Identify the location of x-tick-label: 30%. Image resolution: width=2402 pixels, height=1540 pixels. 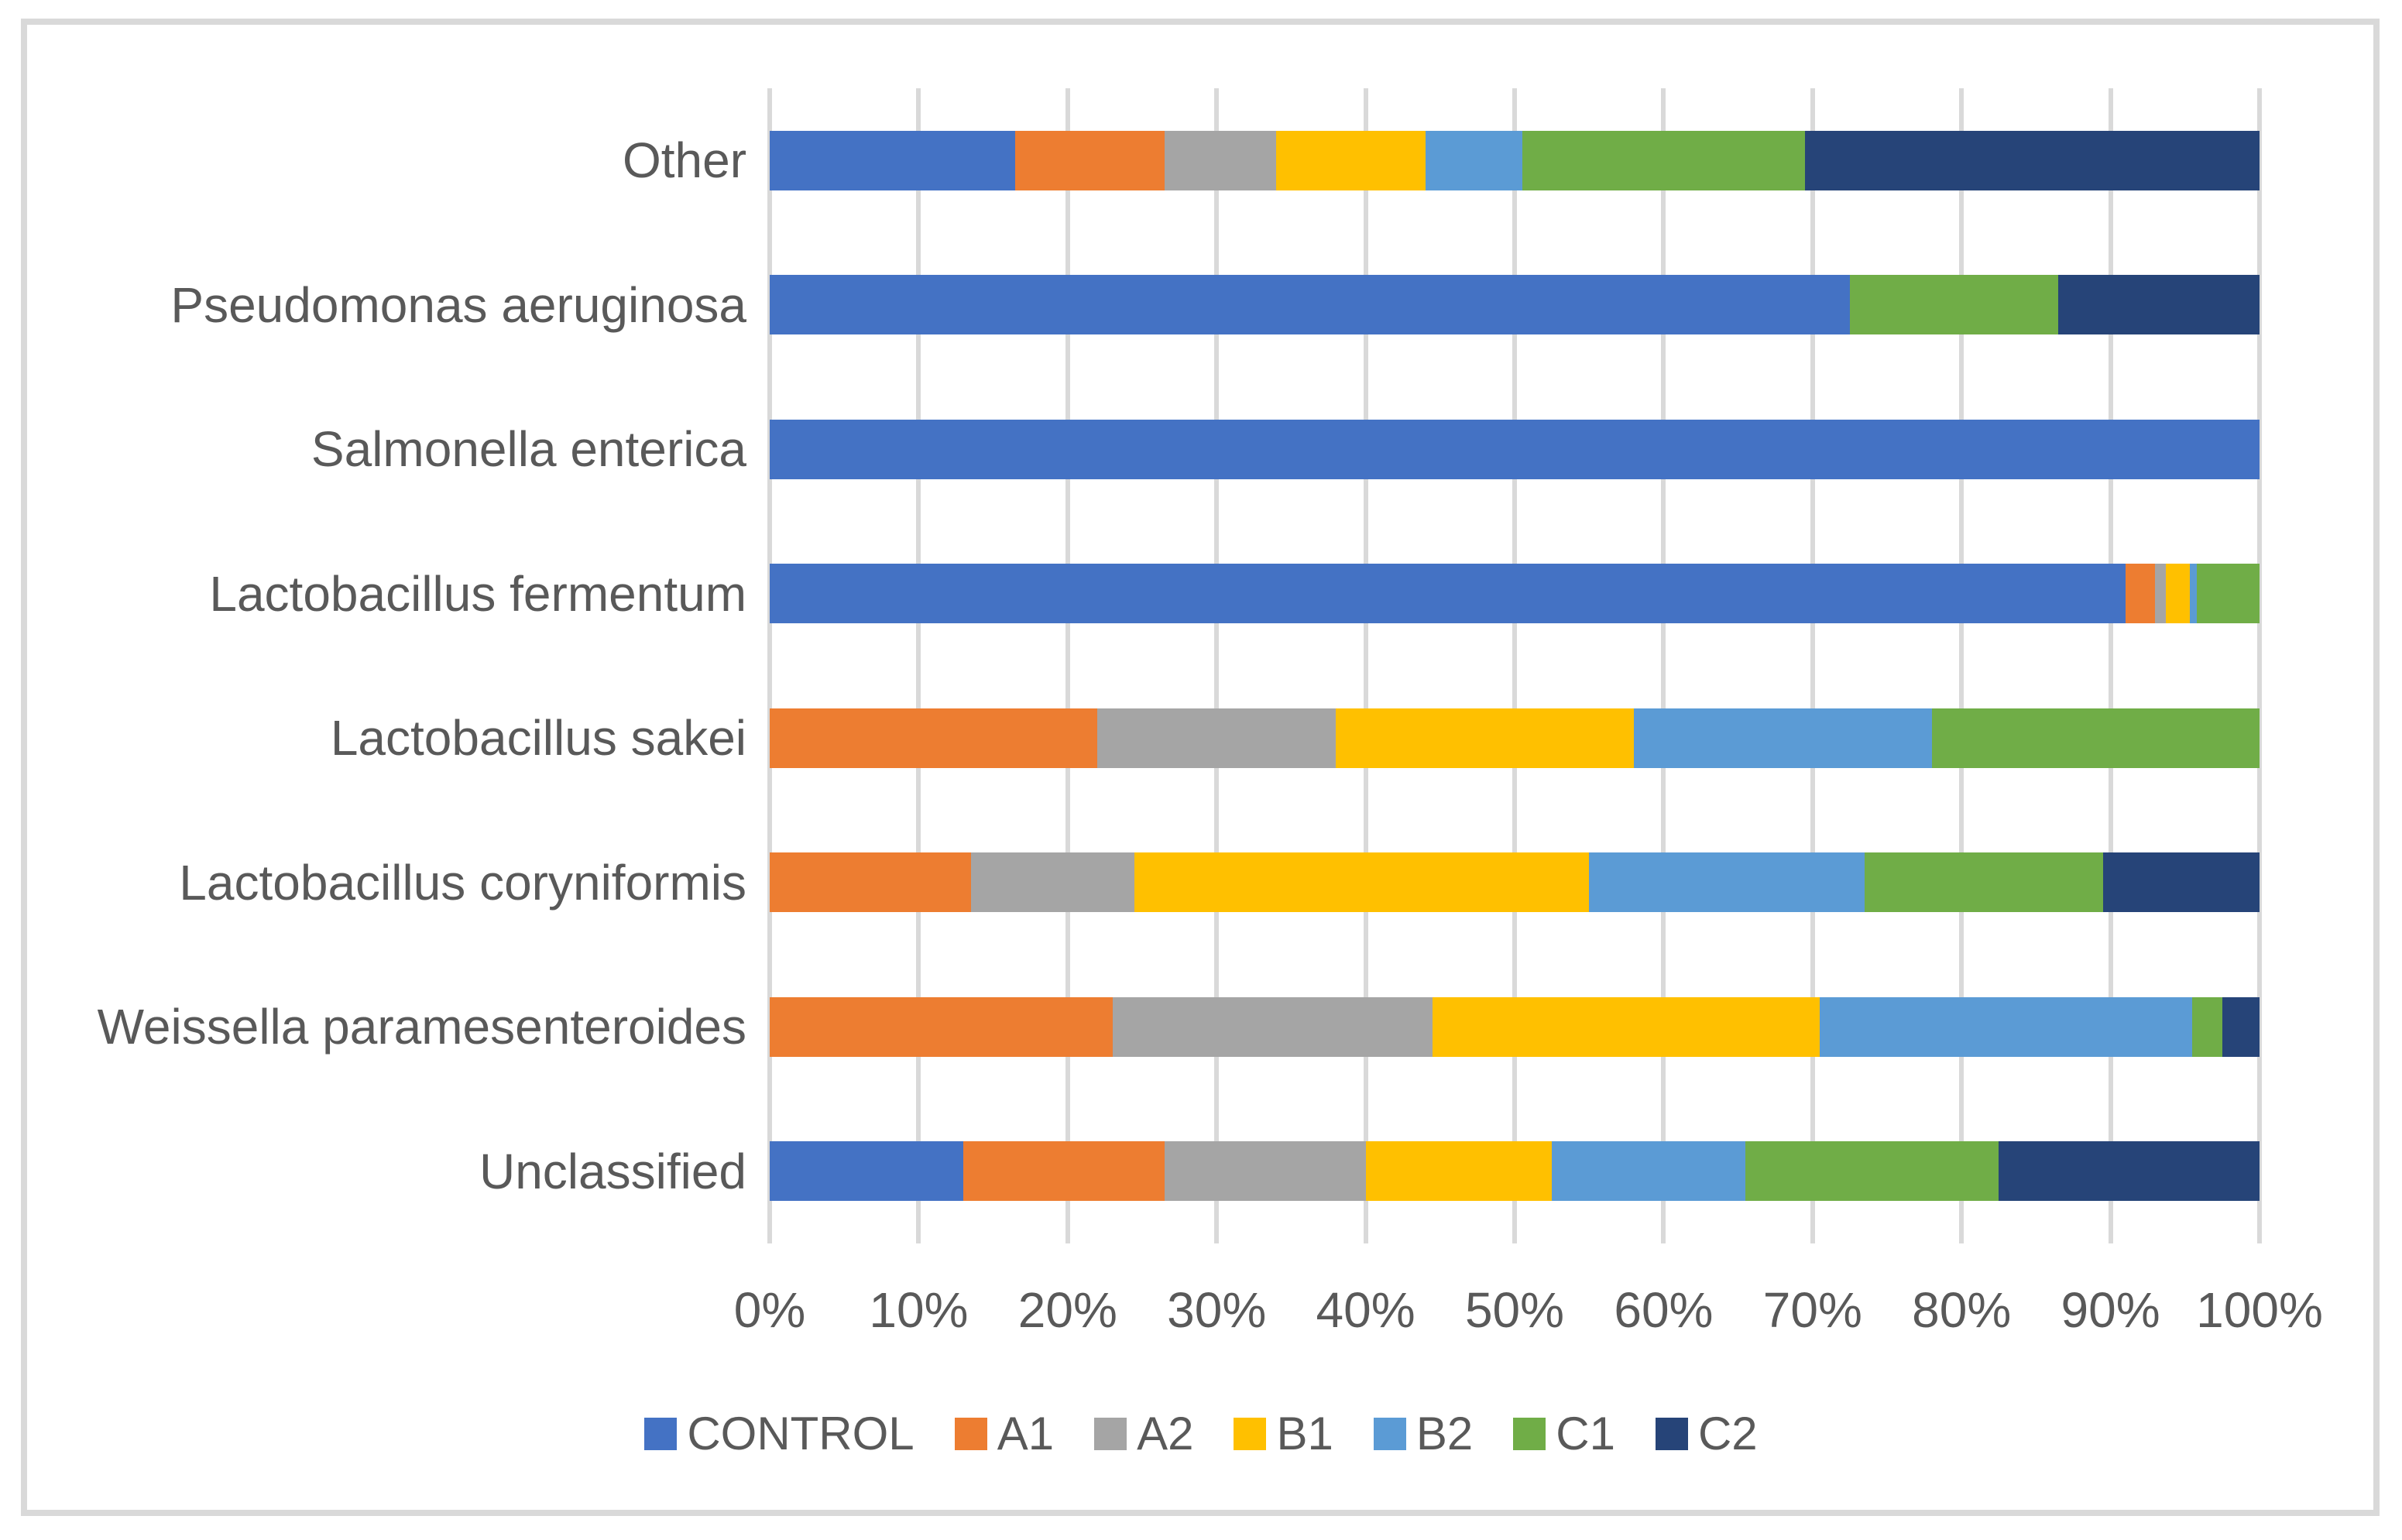
(1217, 1310).